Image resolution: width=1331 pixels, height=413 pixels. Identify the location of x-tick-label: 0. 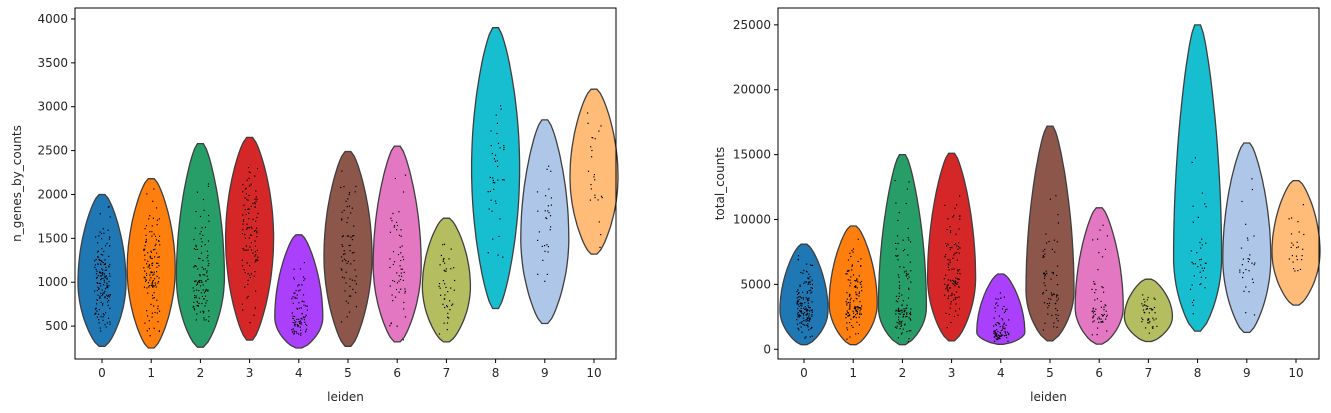
(102, 373).